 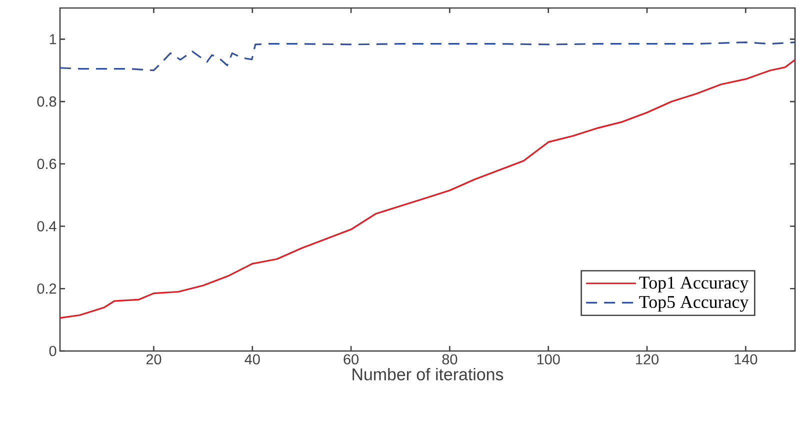 I want to click on x-tick-label: 120, so click(x=647, y=359).